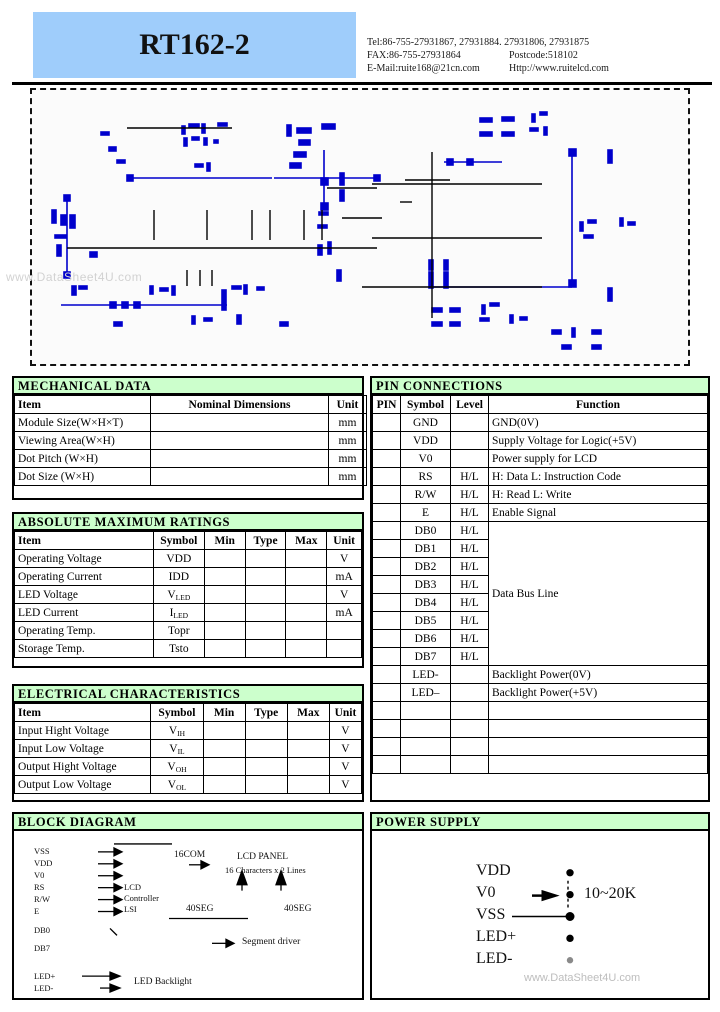  Describe the element at coordinates (37, 911) in the screenshot. I see `signal-label-e: E` at that location.